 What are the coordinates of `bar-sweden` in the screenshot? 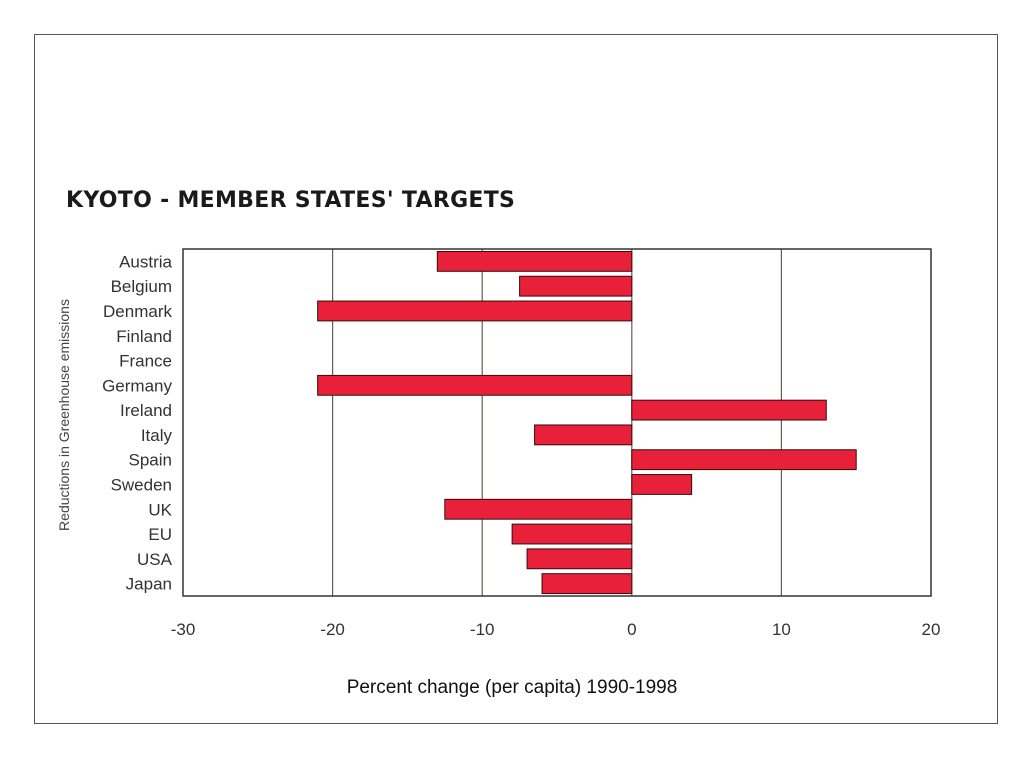 It's located at (662, 484).